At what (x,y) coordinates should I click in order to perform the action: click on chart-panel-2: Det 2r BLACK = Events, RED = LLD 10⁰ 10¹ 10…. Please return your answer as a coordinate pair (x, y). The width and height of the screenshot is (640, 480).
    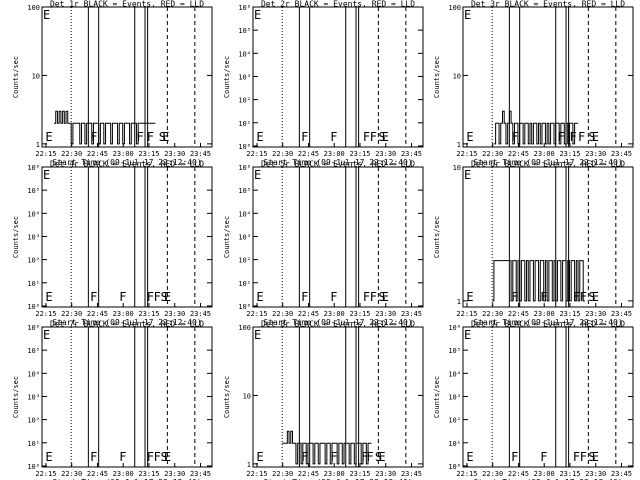
    Looking at the image, I should click on (323, 83).